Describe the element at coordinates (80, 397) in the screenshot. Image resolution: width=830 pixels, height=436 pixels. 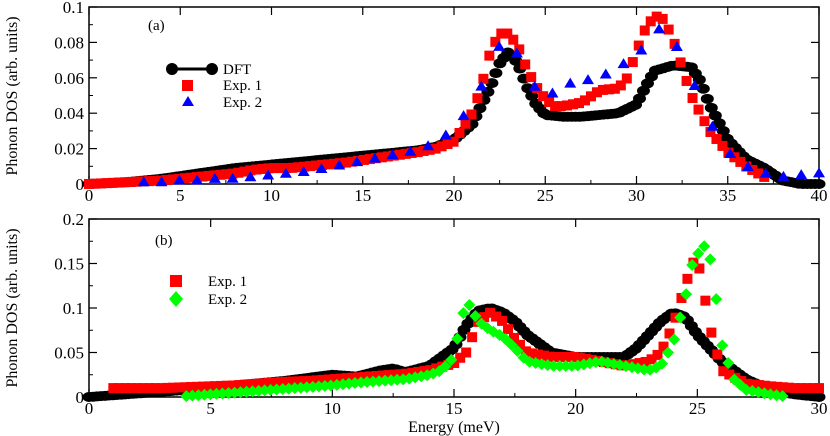
I see `panel-b-ytick-label: 0` at that location.